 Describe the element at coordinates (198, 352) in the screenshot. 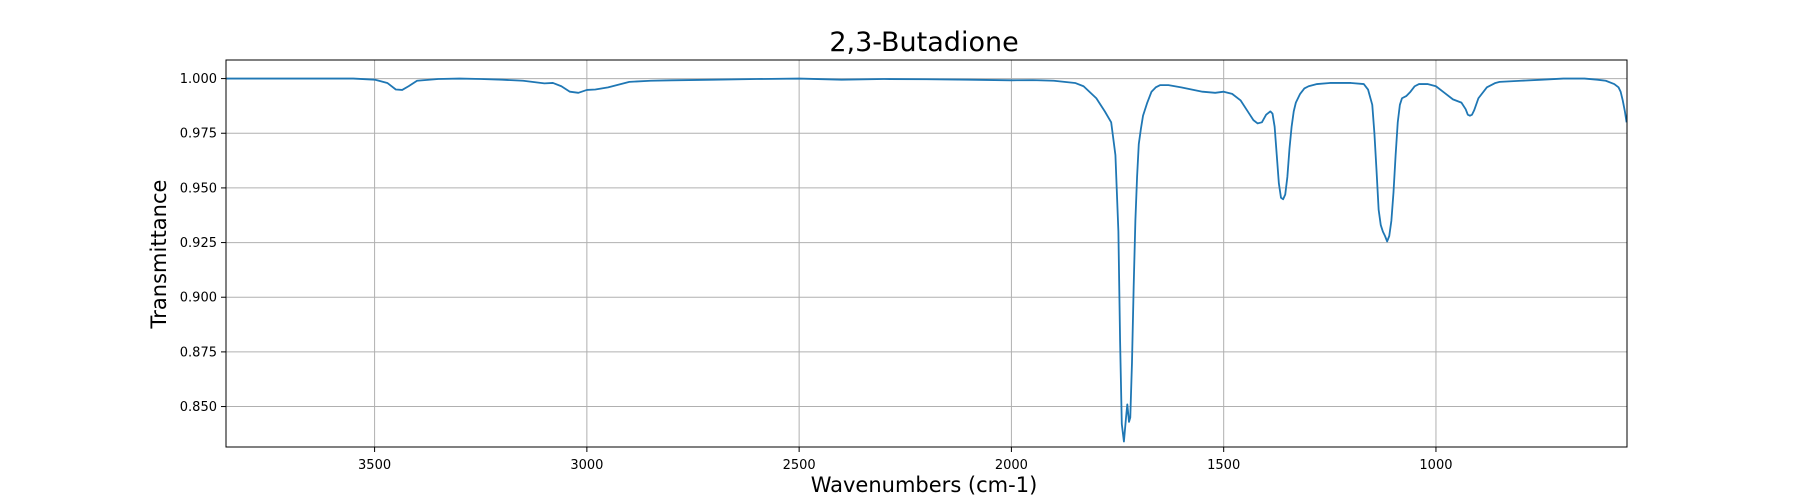

I see `y-tick-label: 0.875` at that location.